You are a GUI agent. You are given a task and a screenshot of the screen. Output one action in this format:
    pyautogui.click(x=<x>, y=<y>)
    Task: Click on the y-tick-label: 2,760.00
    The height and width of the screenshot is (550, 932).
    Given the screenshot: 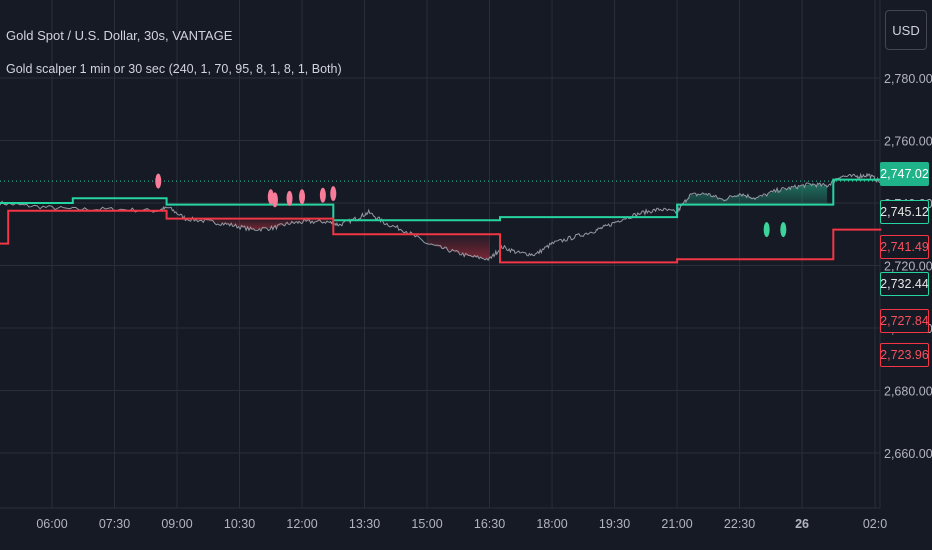 What is the action you would take?
    pyautogui.click(x=908, y=142)
    